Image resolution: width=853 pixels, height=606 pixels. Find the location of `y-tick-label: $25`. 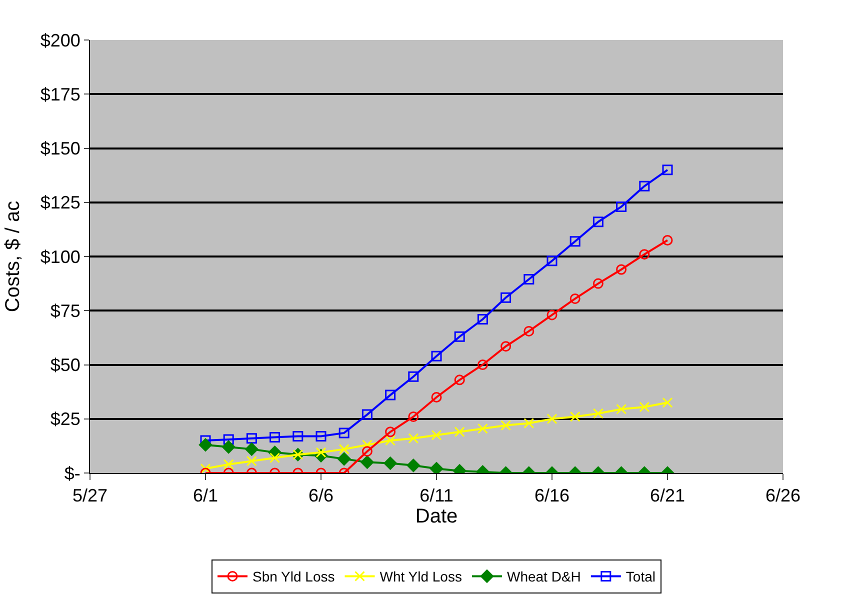

y-tick-label: $25 is located at coordinates (65, 419).